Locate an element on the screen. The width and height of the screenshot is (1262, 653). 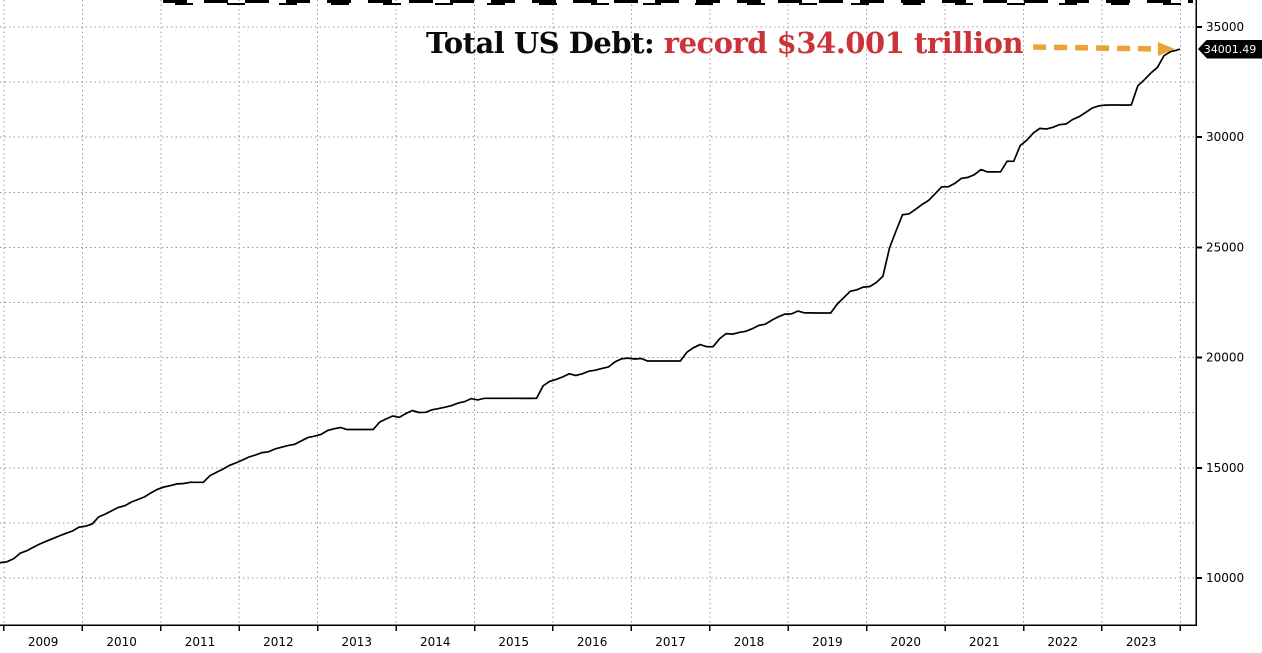
x-axis-label: 2022 is located at coordinates (1062, 642).